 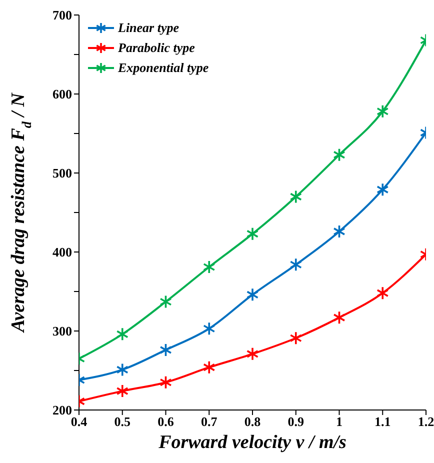 I want to click on y-tick-label: 600, so click(x=62, y=94).